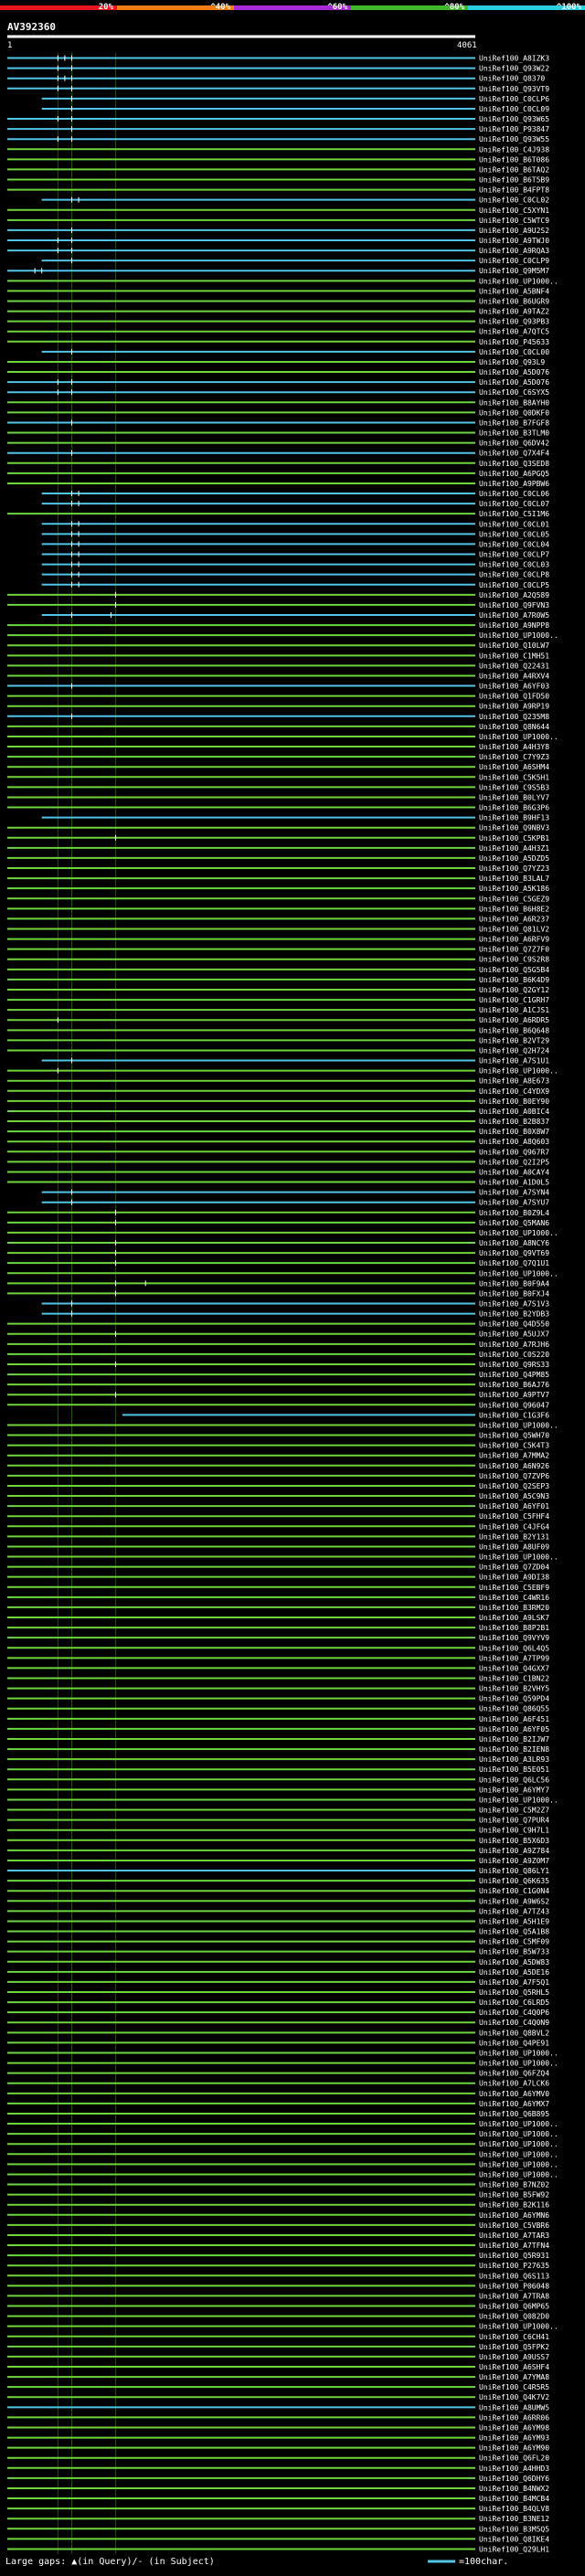  What do you see at coordinates (278, 687) in the screenshot?
I see `hit-row: UniRef100_A6YF03` at bounding box center [278, 687].